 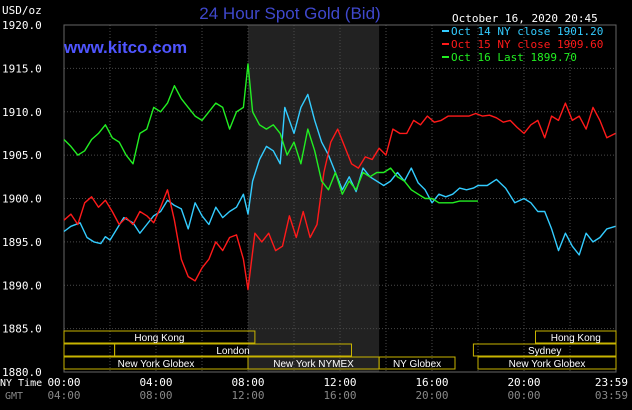 I want to click on y-tick-label: 1885.0, so click(x=22, y=329).